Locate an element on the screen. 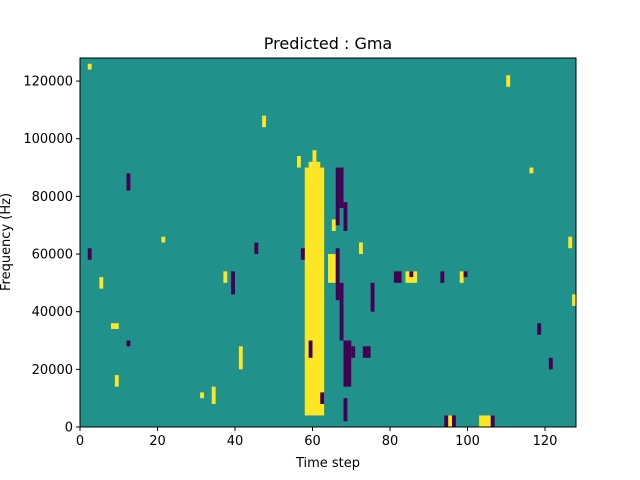  y-tick-label: 100000 is located at coordinates (48, 139).